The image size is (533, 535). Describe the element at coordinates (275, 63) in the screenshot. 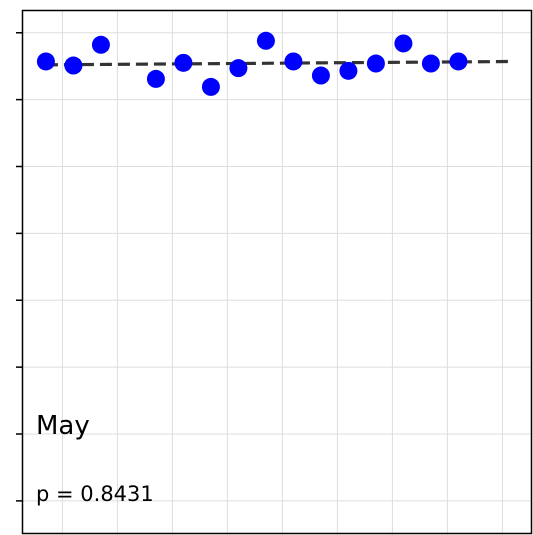

I see `marks` at that location.